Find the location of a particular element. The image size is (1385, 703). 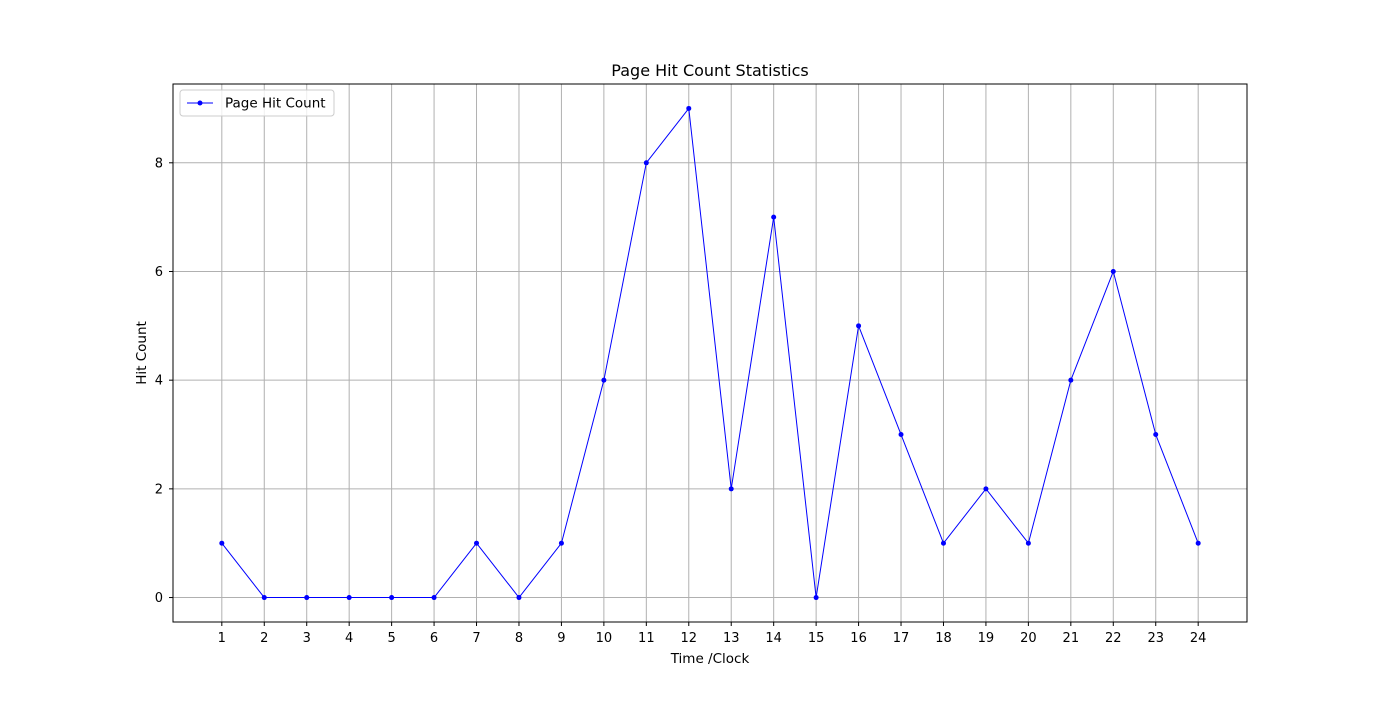

x-tick-label: 3 is located at coordinates (307, 638).